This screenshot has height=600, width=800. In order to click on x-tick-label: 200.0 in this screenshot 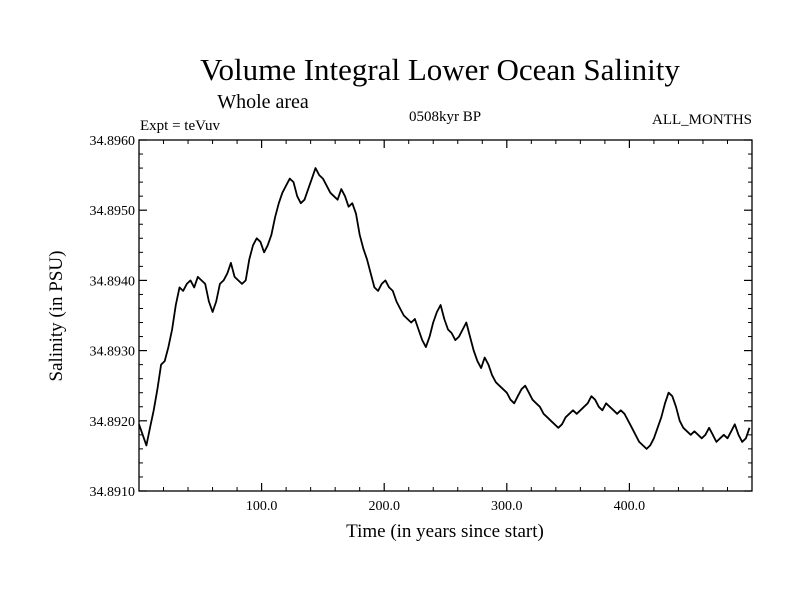, I will do `click(384, 506)`.